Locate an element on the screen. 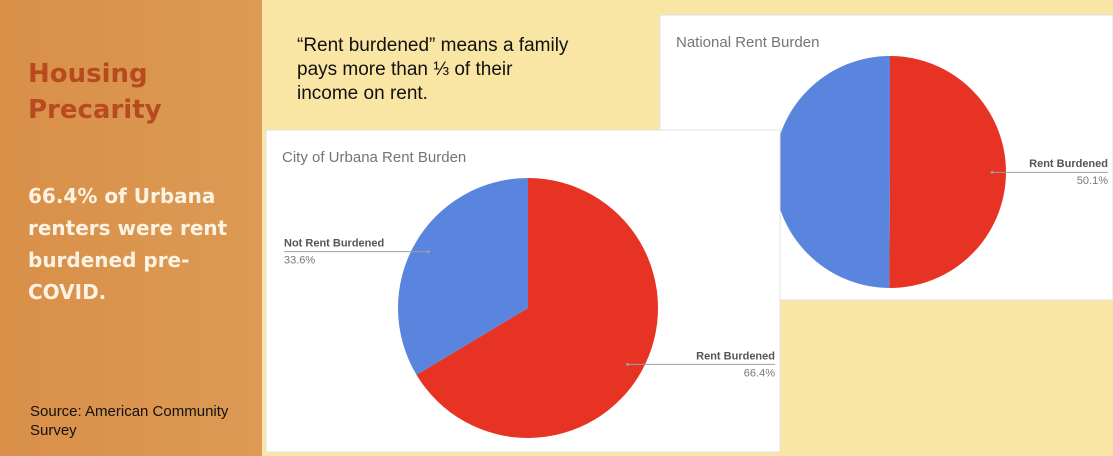 This screenshot has height=456, width=1113. sidebar-title: Housing Precarity is located at coordinates (95, 92).